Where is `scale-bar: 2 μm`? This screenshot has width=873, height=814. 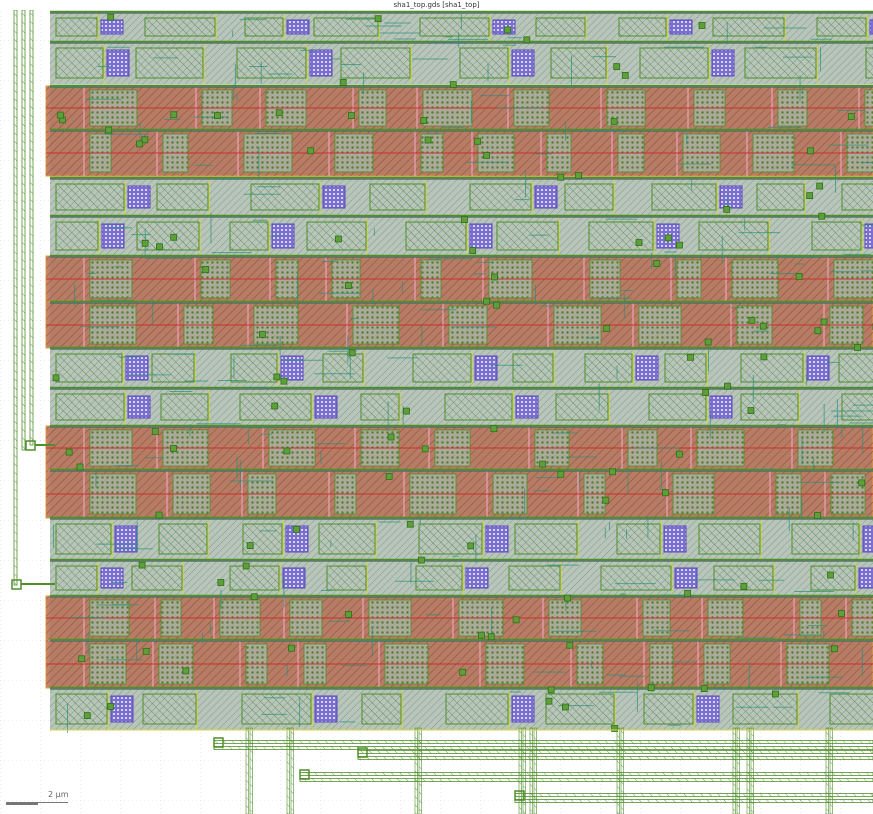 scale-bar: 2 μm is located at coordinates (38, 799).